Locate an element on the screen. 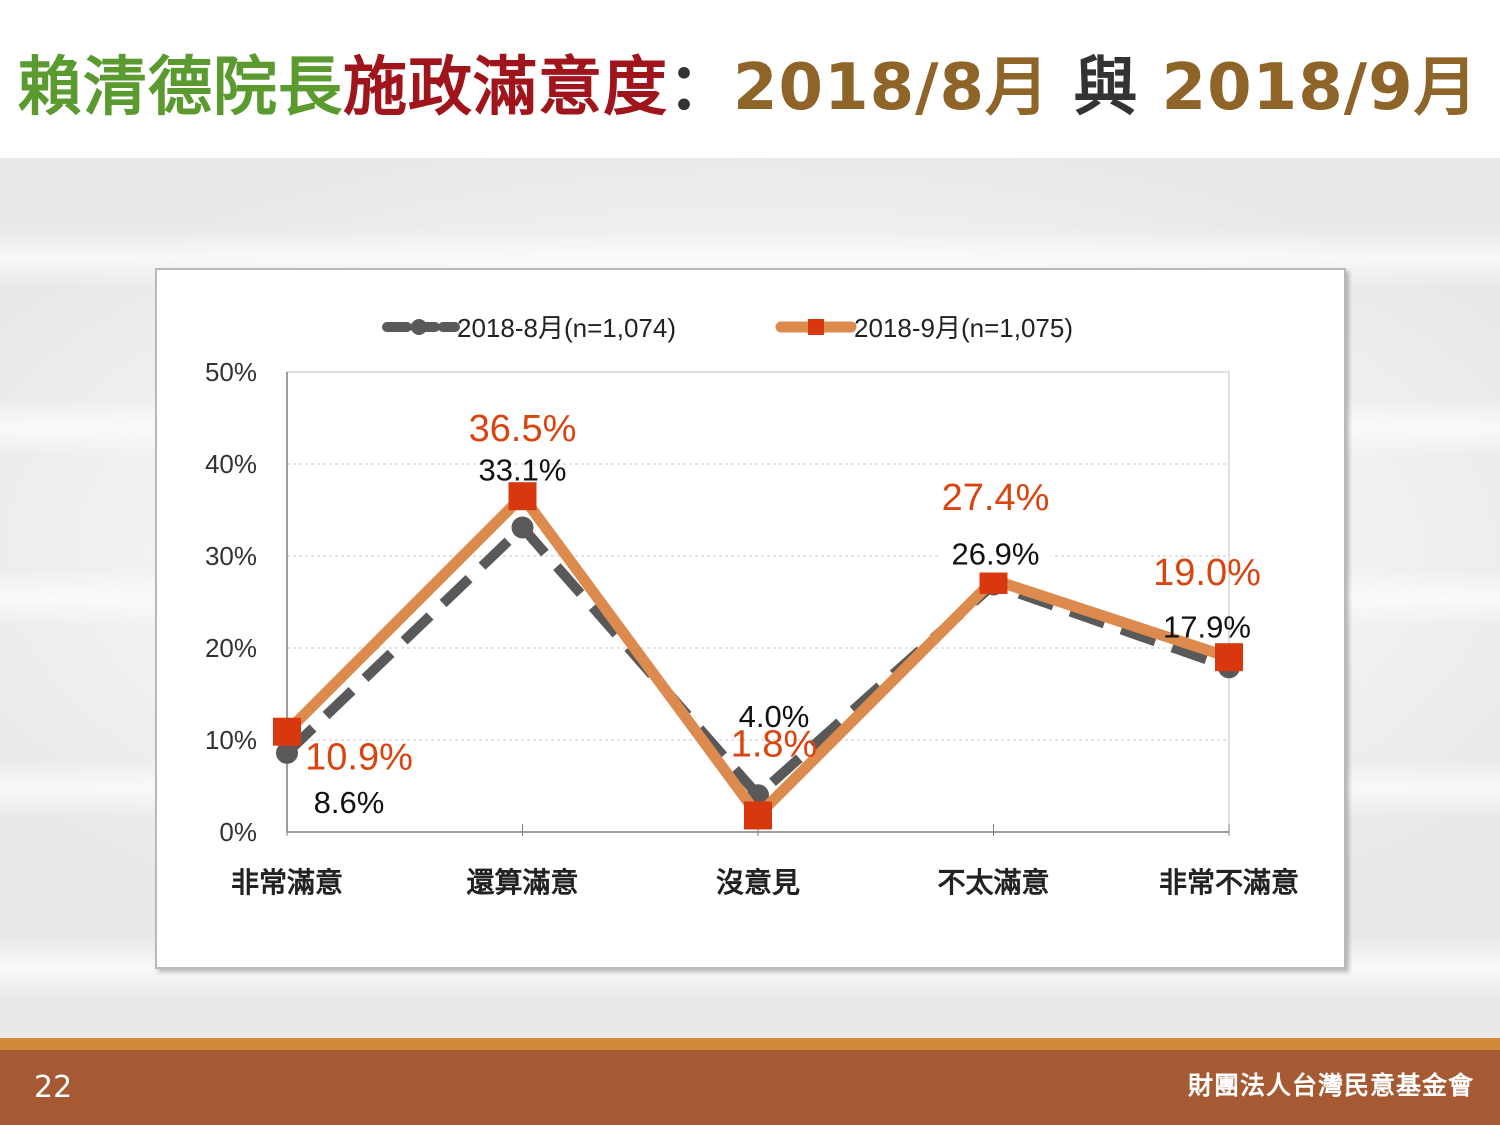  page-title: 賴清德院長施政滿意度：2018/8月 與 2018/9月 is located at coordinates (748, 88).